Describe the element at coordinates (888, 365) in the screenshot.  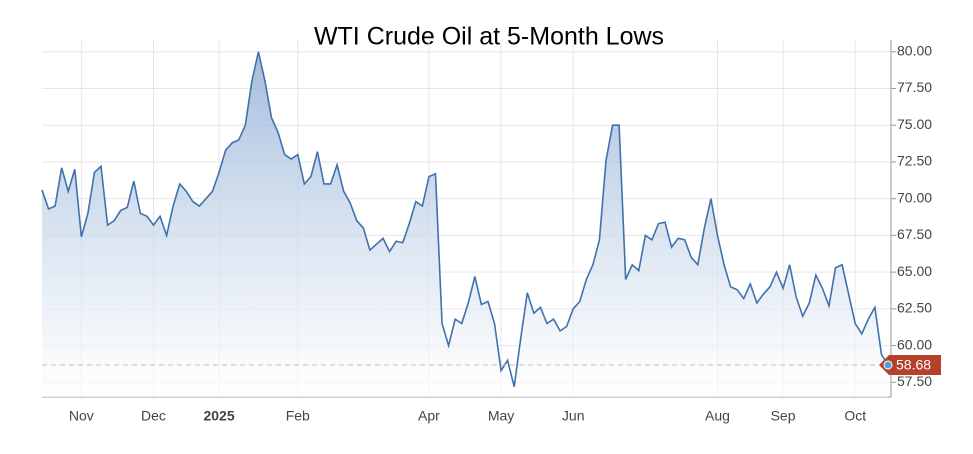
I see `last-point` at that location.